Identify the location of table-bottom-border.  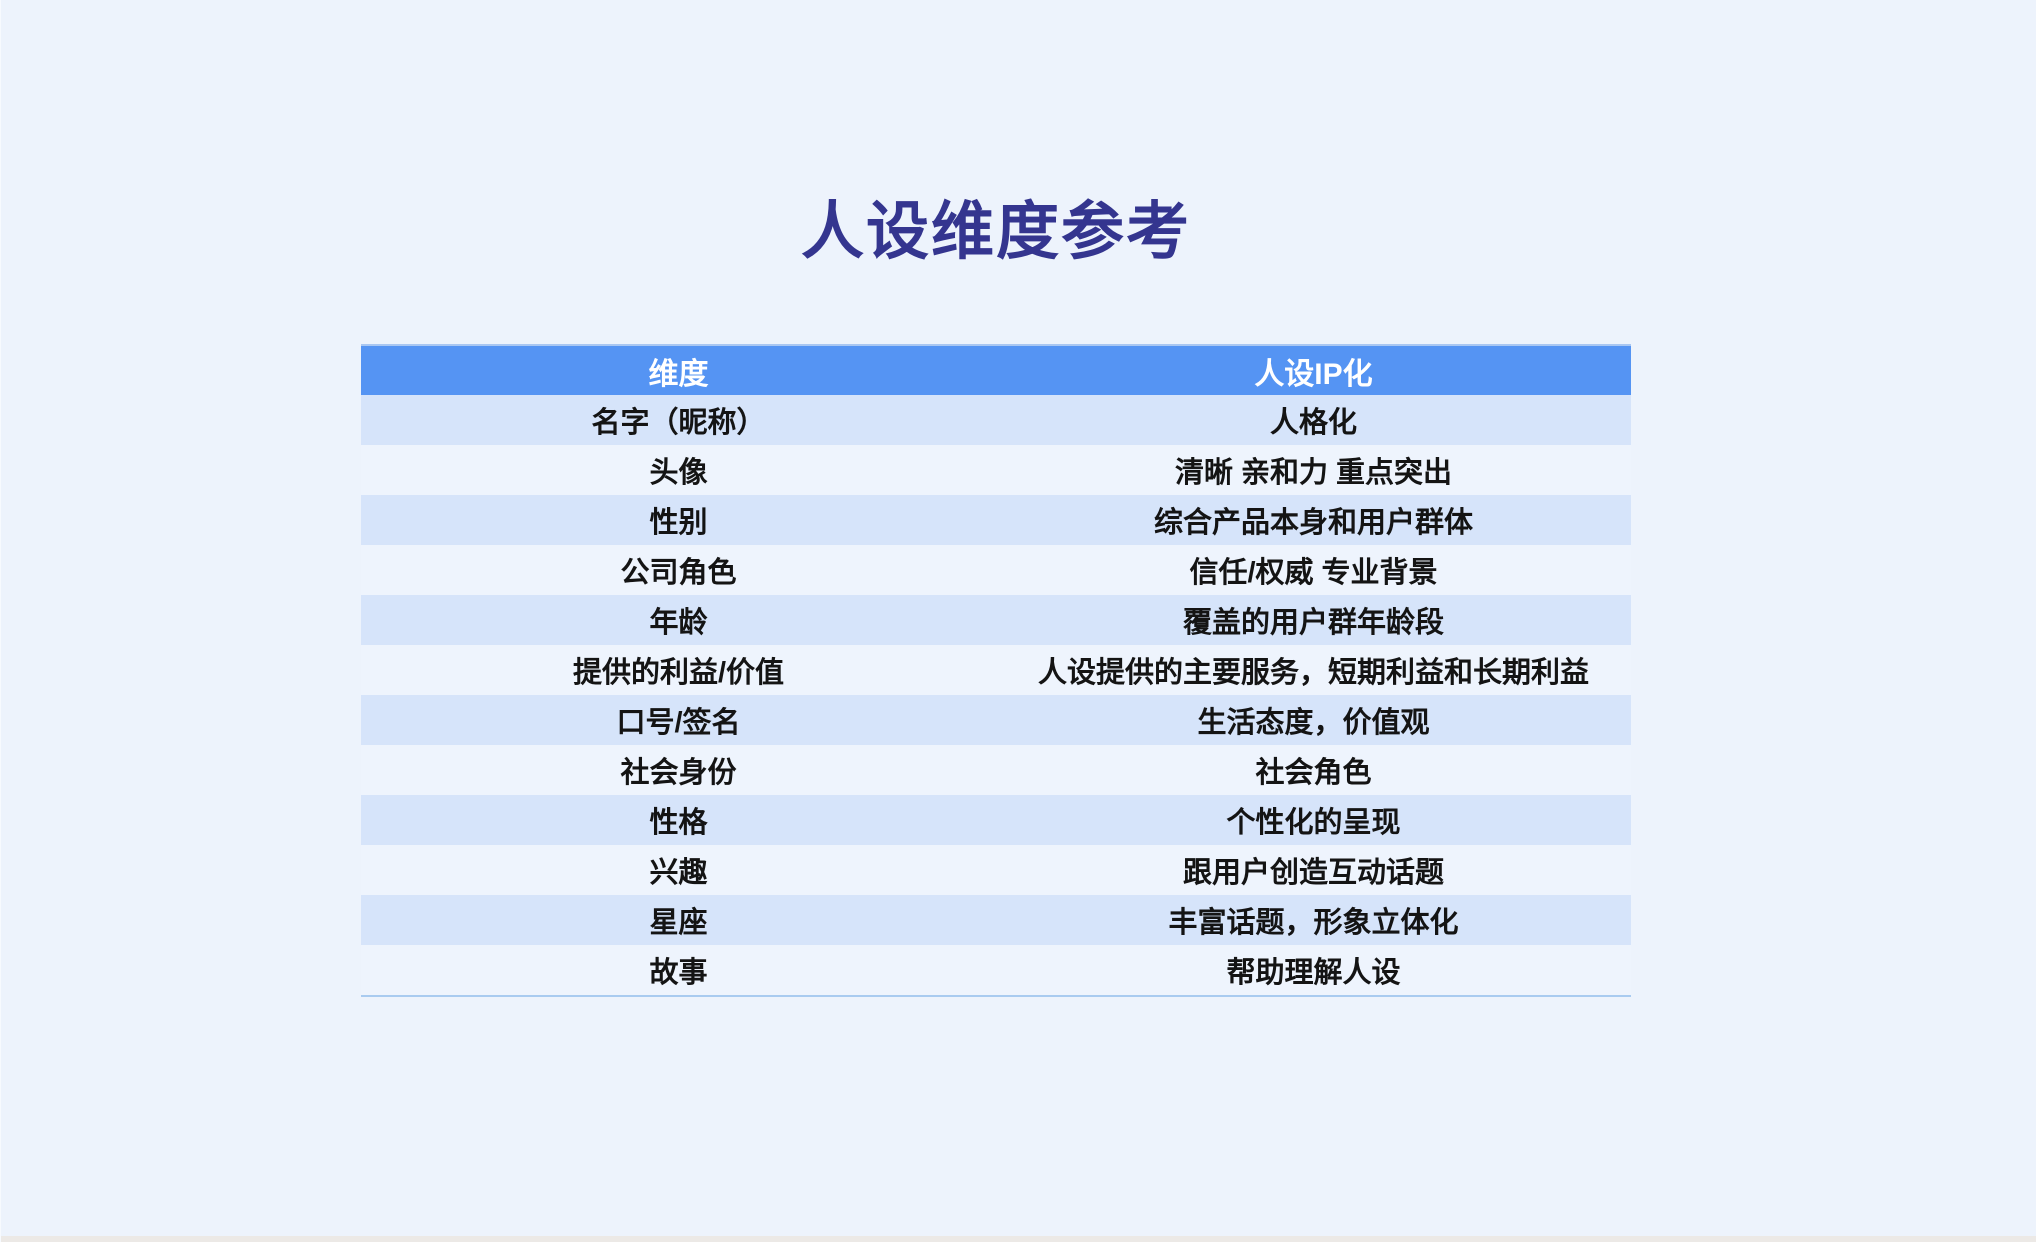
(996, 996).